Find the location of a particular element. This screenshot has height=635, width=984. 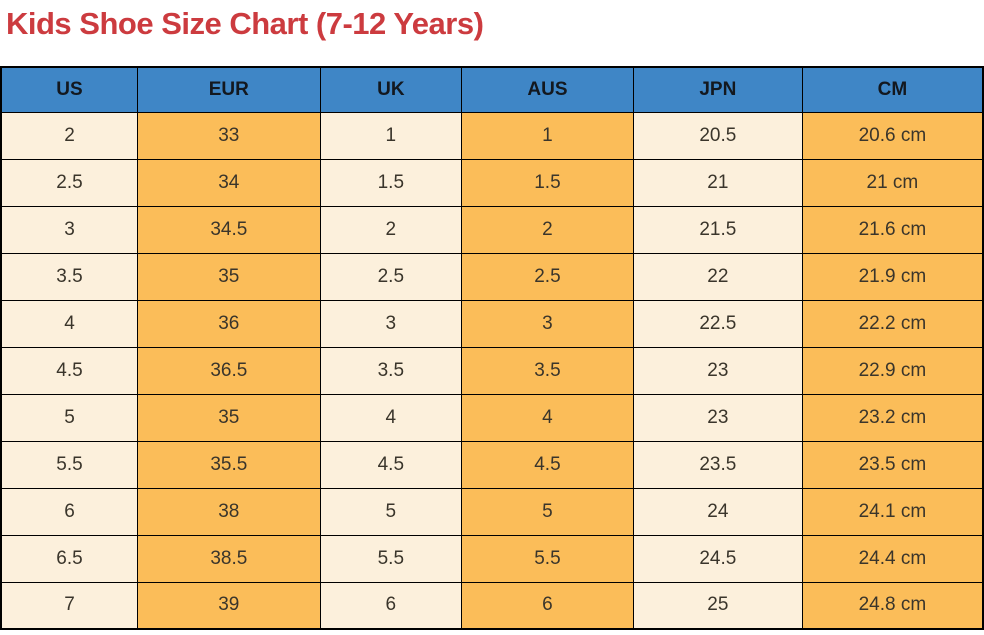

column-header-aus: AUS is located at coordinates (547, 89).